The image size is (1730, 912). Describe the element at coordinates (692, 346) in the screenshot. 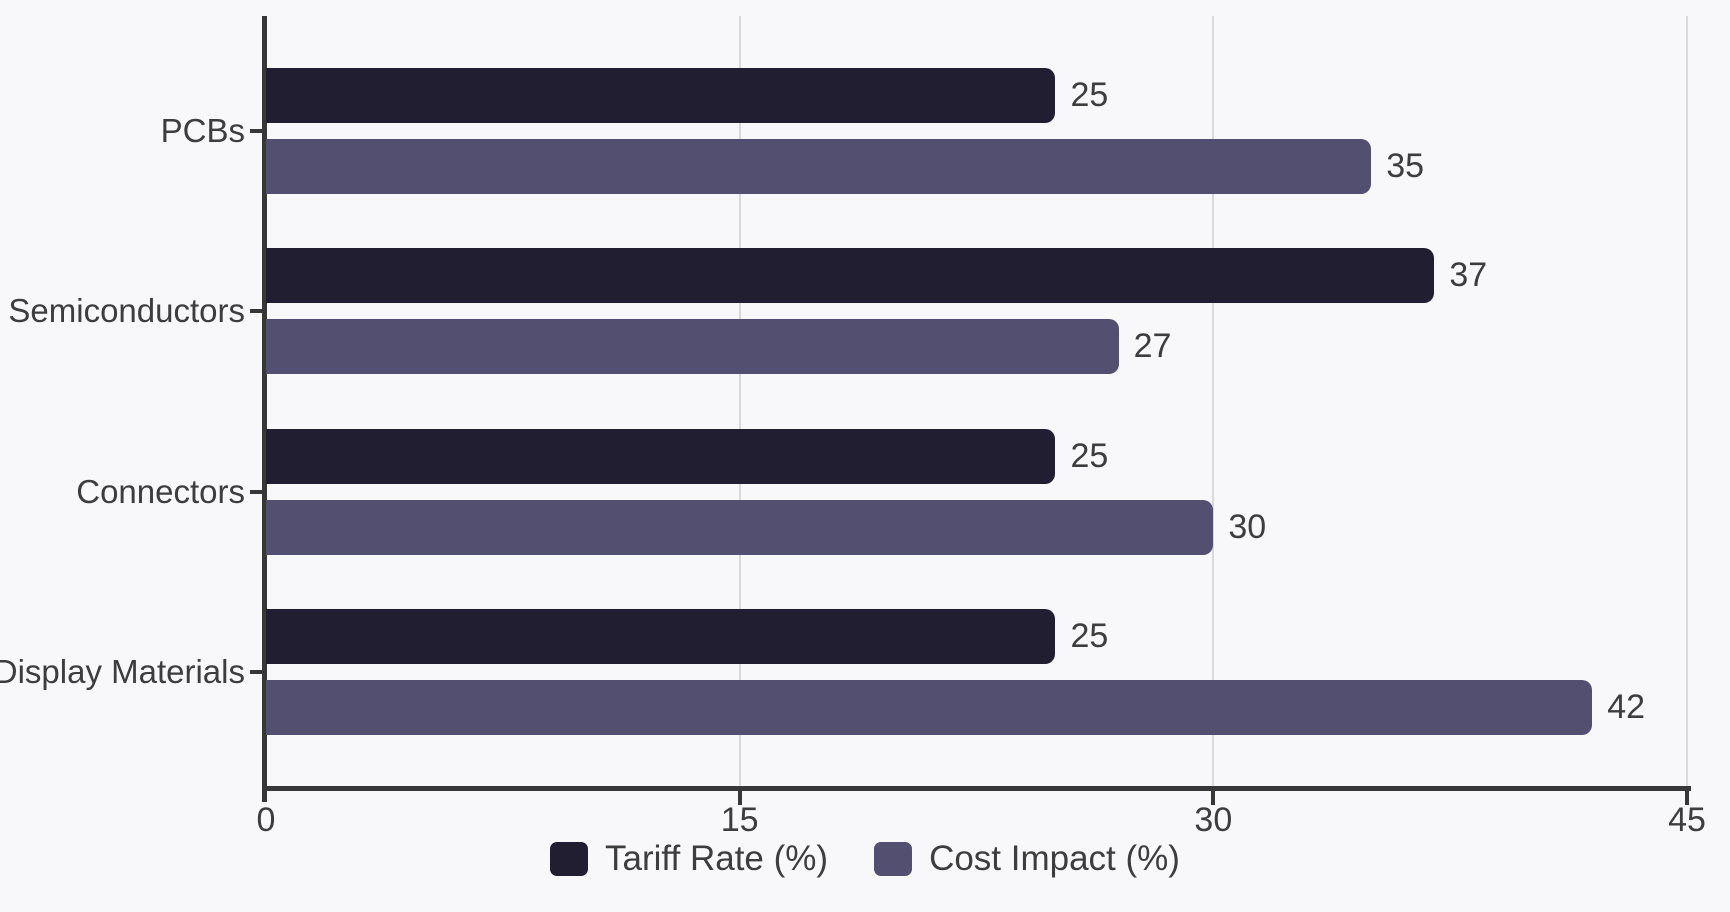

I see `bar-cost-impact-semiconductors` at that location.